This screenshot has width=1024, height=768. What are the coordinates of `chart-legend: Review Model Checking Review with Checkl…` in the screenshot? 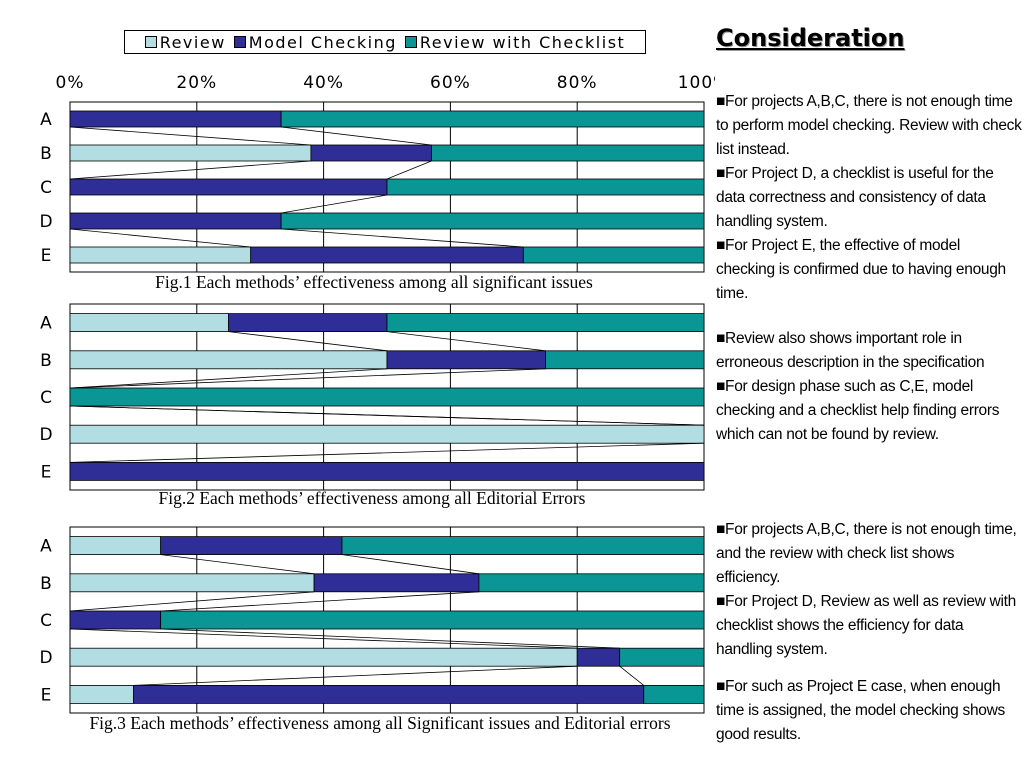 It's located at (385, 42).